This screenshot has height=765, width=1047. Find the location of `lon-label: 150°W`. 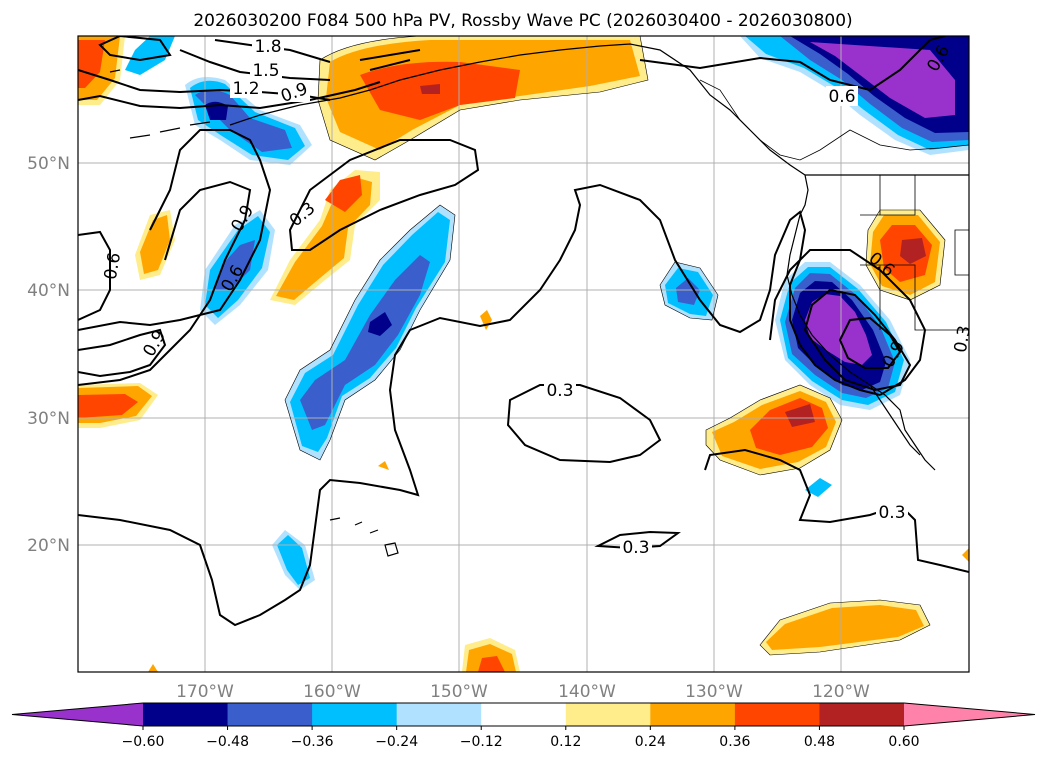

lon-label: 150°W is located at coordinates (459, 692).